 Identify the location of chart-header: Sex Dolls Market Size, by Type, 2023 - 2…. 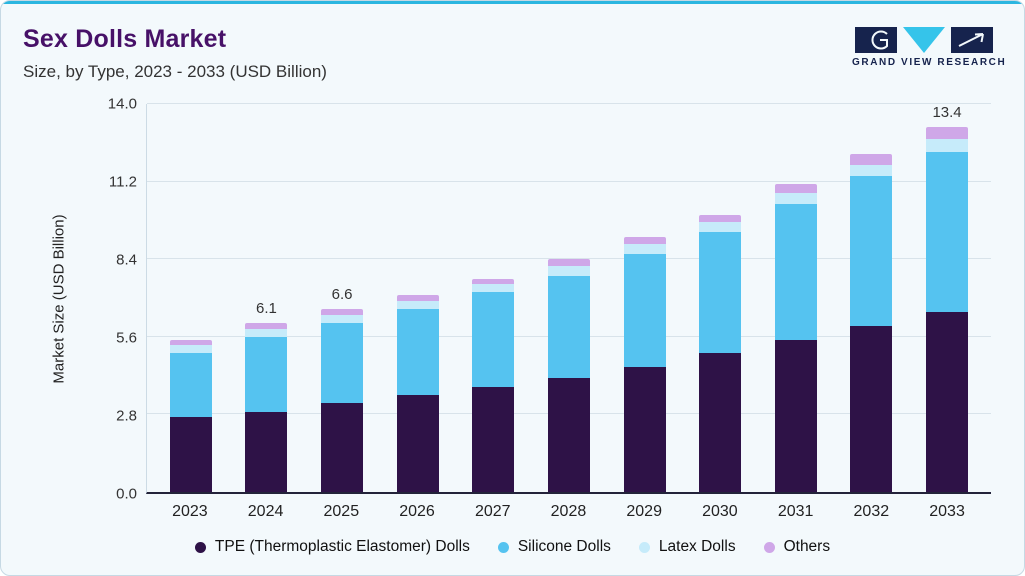
(175, 53).